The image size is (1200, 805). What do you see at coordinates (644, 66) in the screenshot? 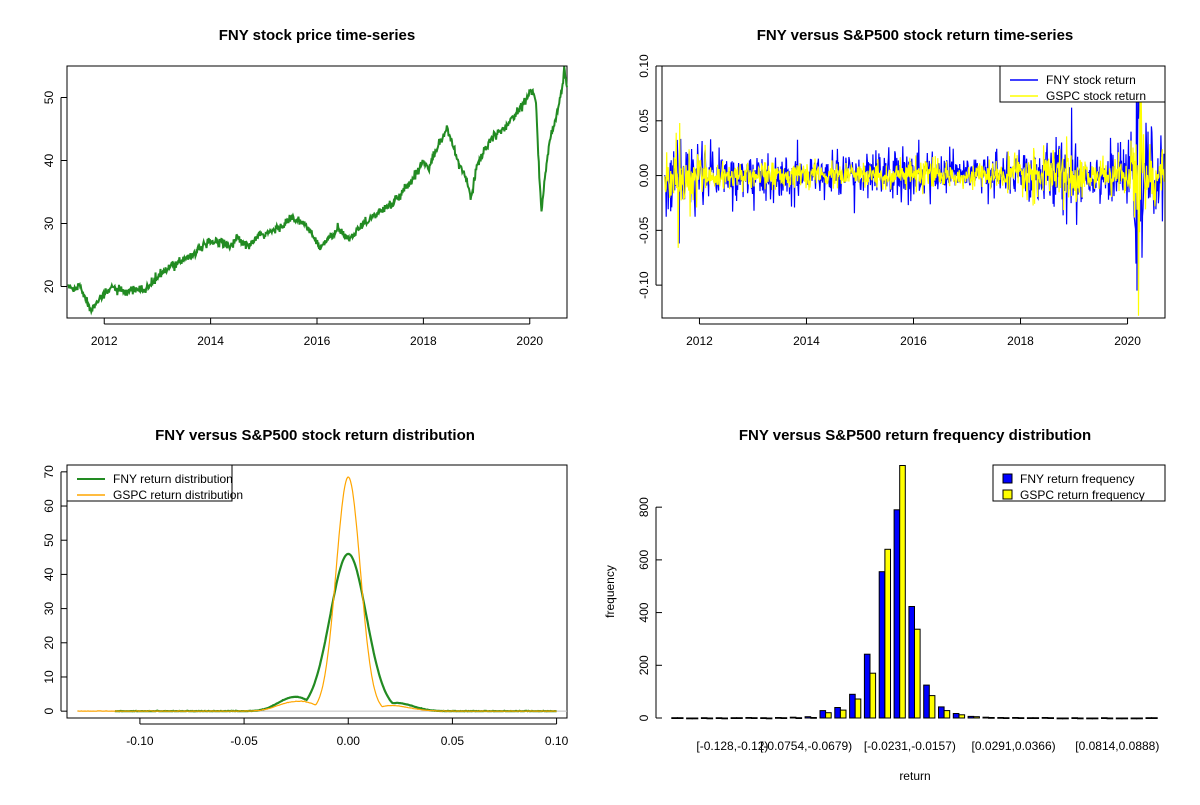
I see `returns-y-tick-label: 0.10` at bounding box center [644, 66].